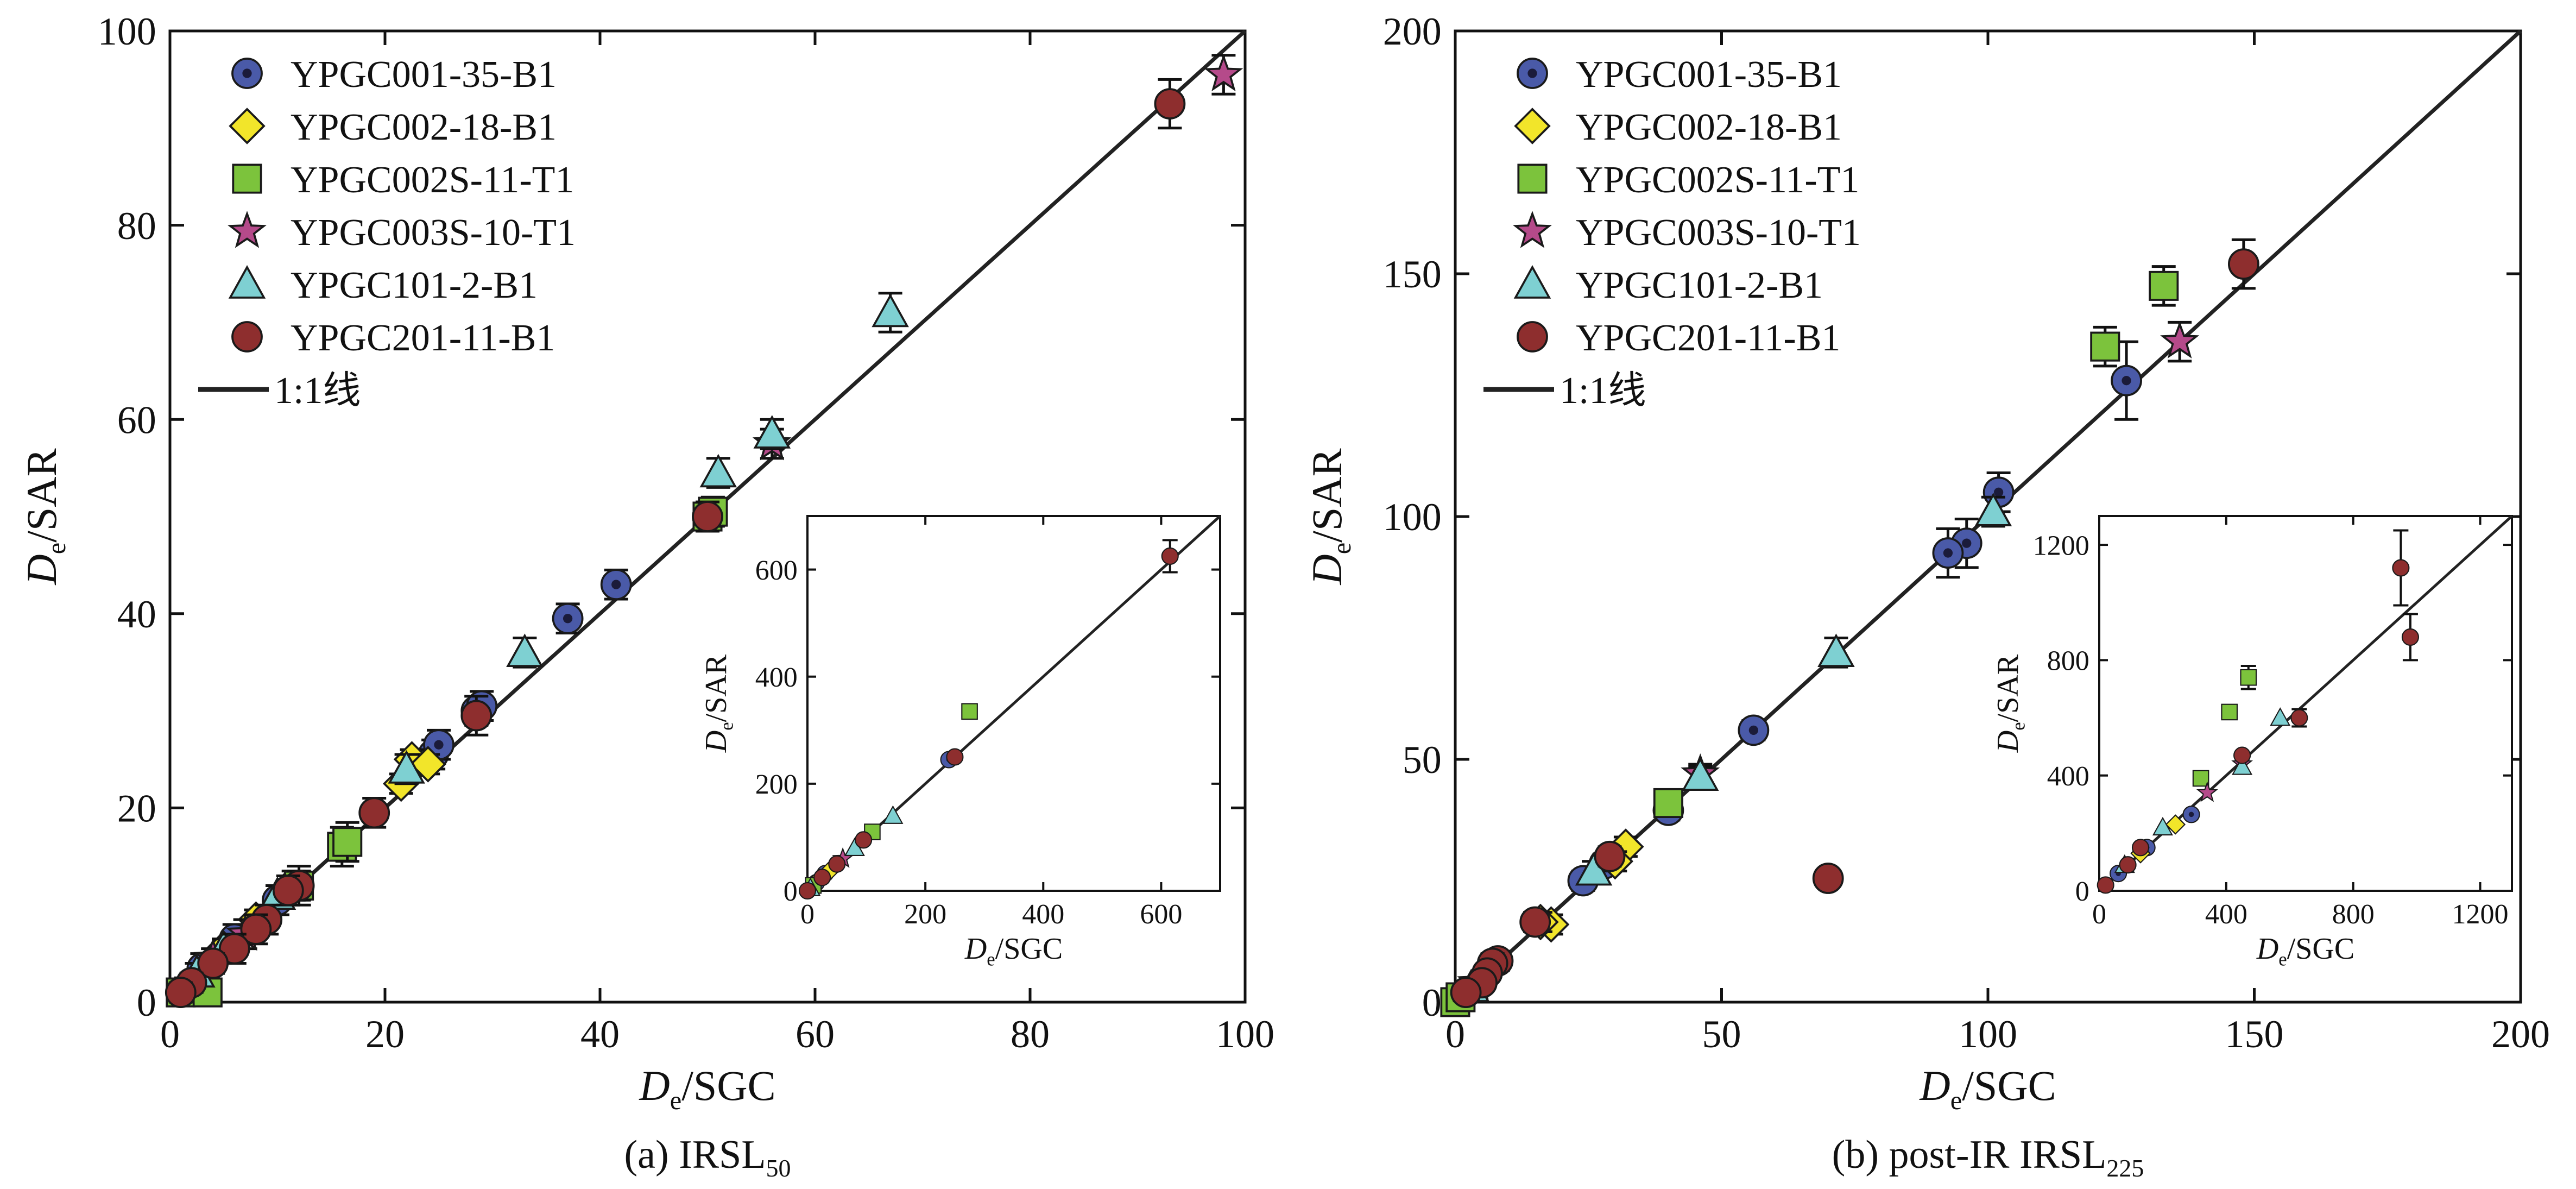 This screenshot has width=2576, height=1189. What do you see at coordinates (718, 703) in the screenshot?
I see `a-inset-y-axis-label: De/SAR` at bounding box center [718, 703].